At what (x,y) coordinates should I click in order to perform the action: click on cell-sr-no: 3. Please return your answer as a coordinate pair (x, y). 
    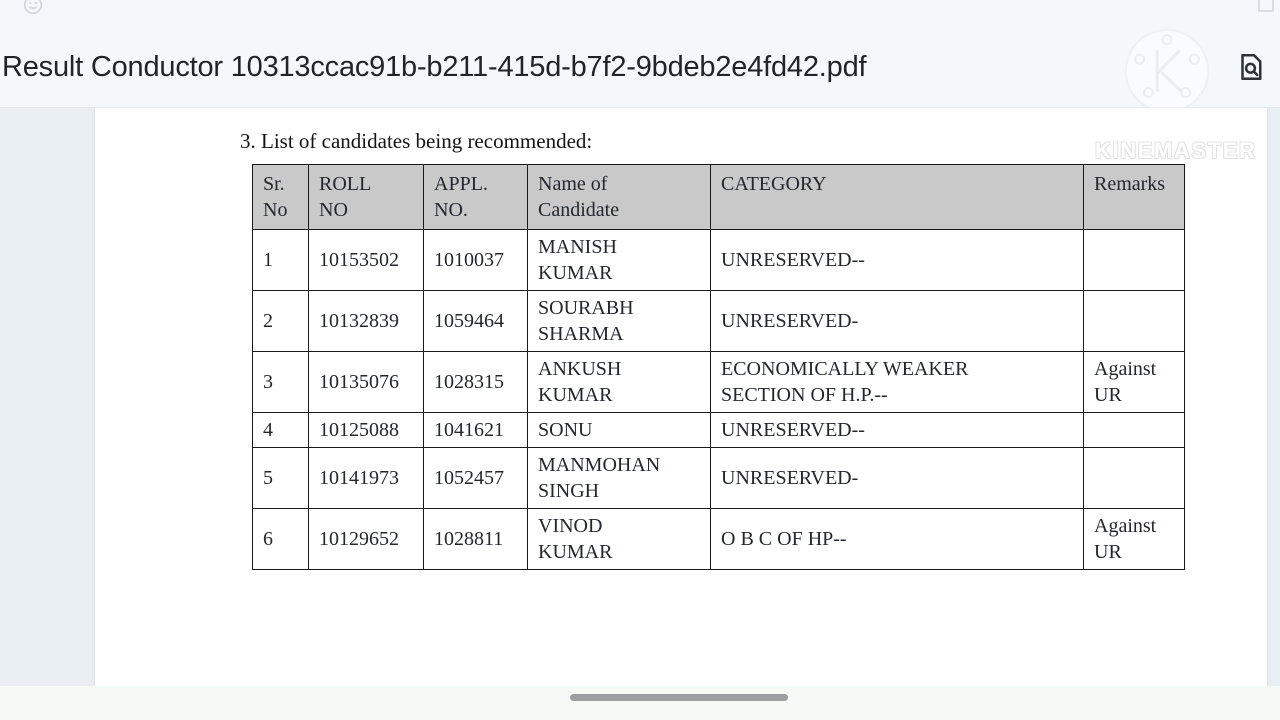
    Looking at the image, I should click on (280, 382).